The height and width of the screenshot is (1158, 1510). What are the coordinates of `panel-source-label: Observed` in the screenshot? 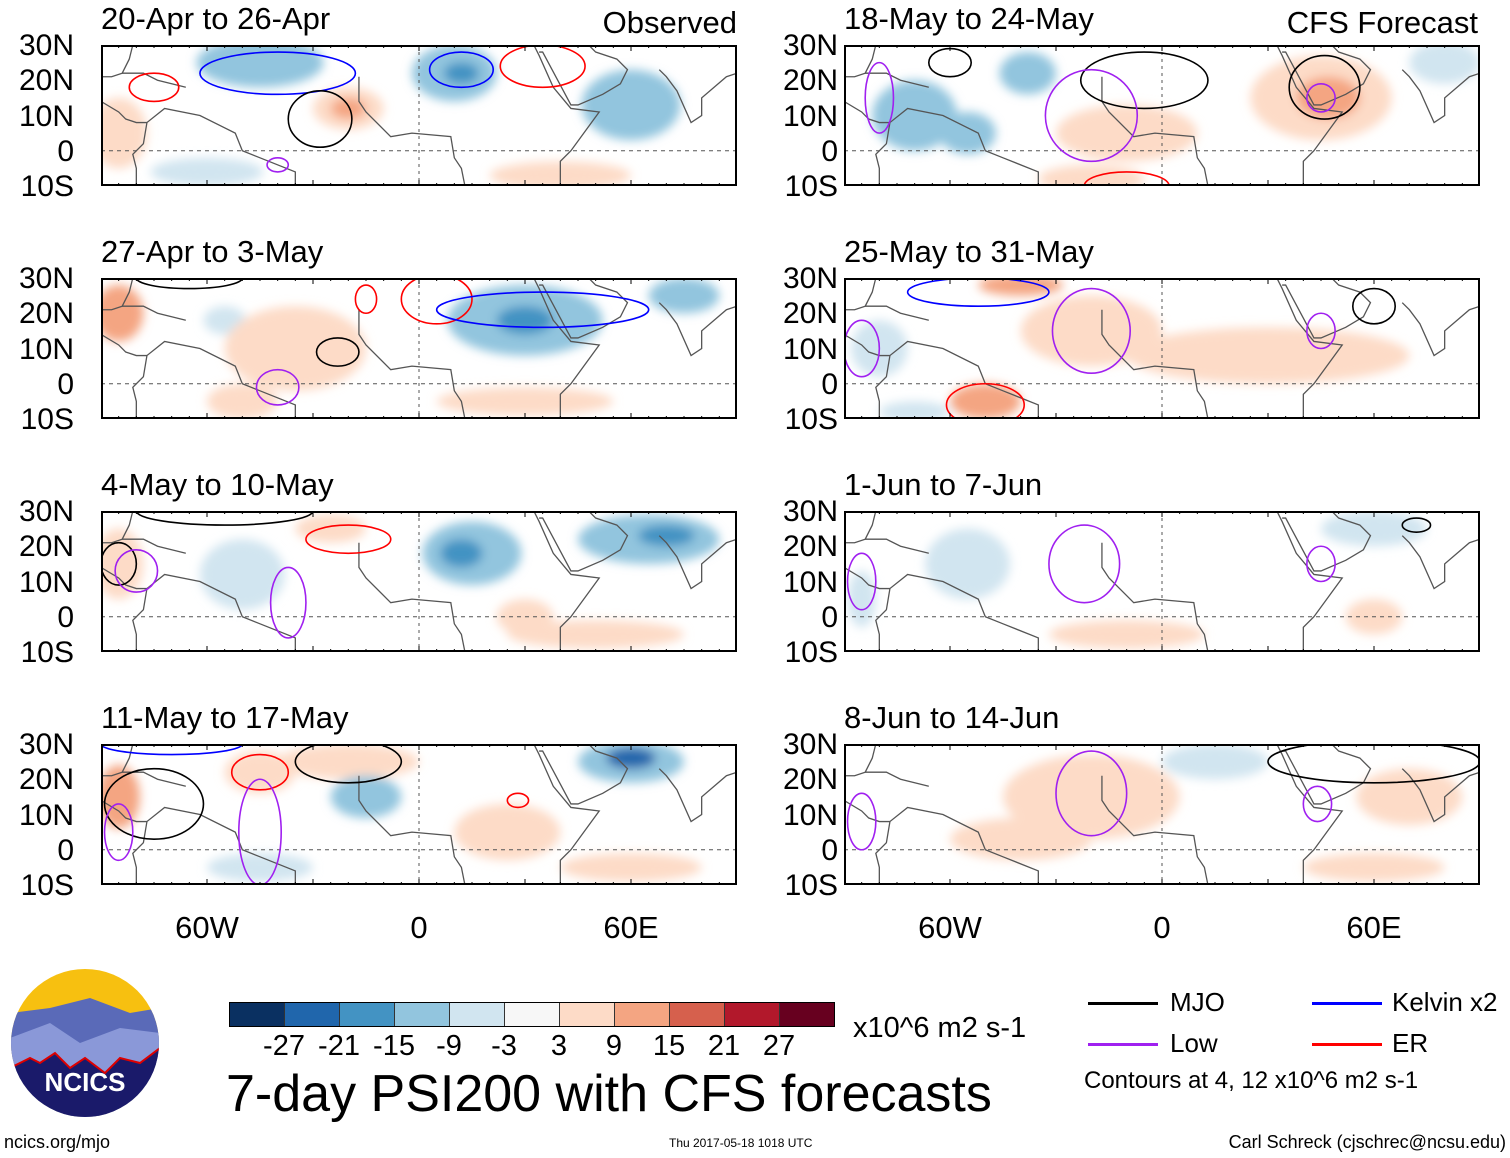 It's located at (669, 22).